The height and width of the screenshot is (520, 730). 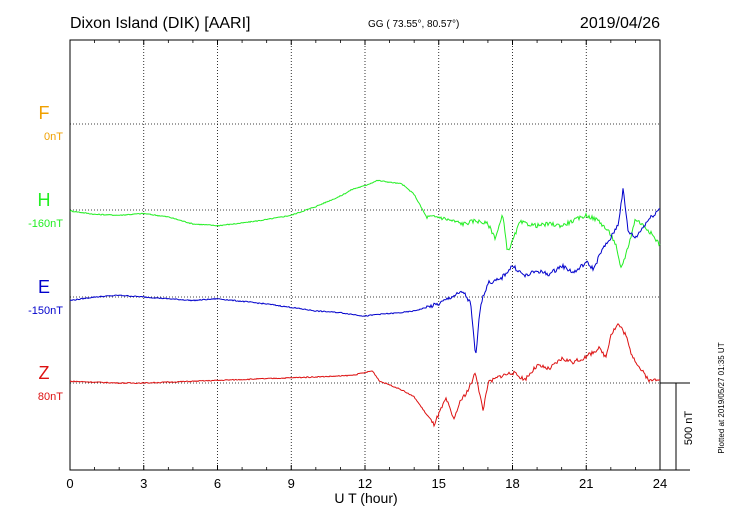 I want to click on series-name-f: F, so click(x=44, y=113).